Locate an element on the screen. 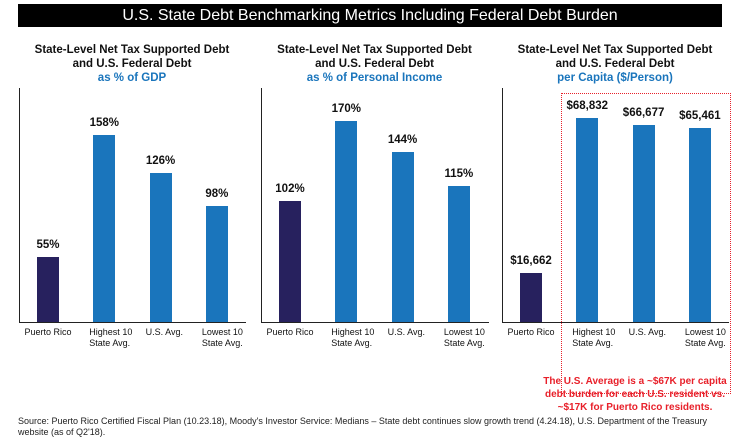 This screenshot has height=440, width=740. data-label: $16,662 is located at coordinates (531, 260).